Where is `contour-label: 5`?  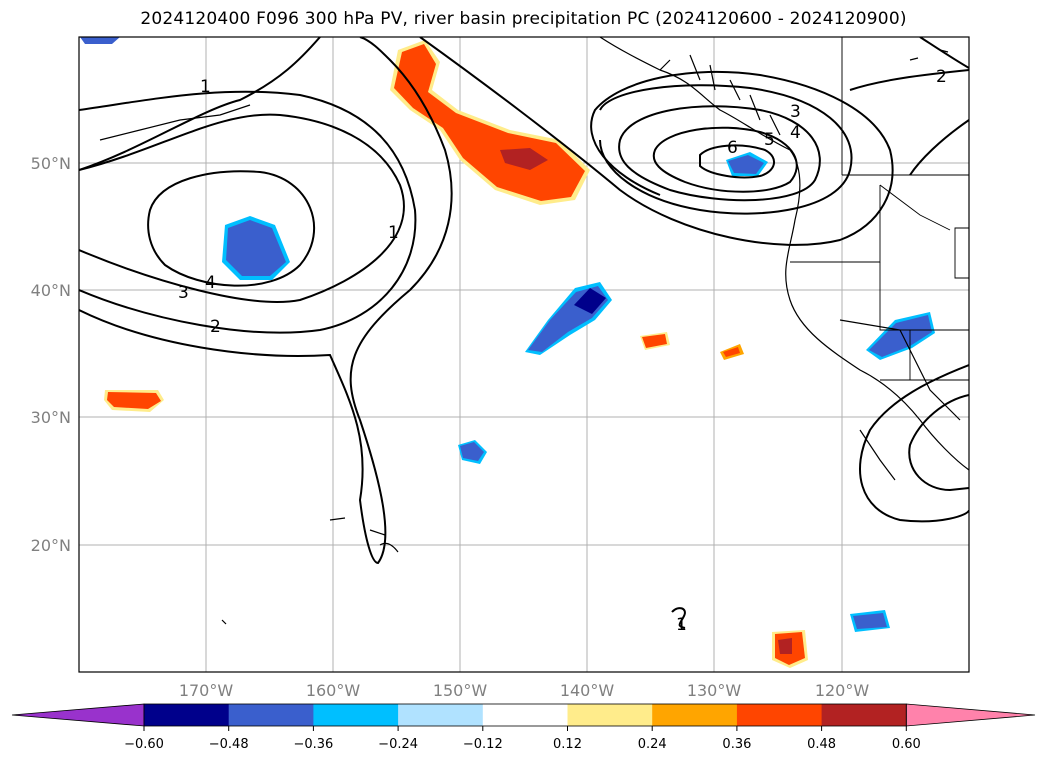
contour-label: 5 is located at coordinates (769, 140).